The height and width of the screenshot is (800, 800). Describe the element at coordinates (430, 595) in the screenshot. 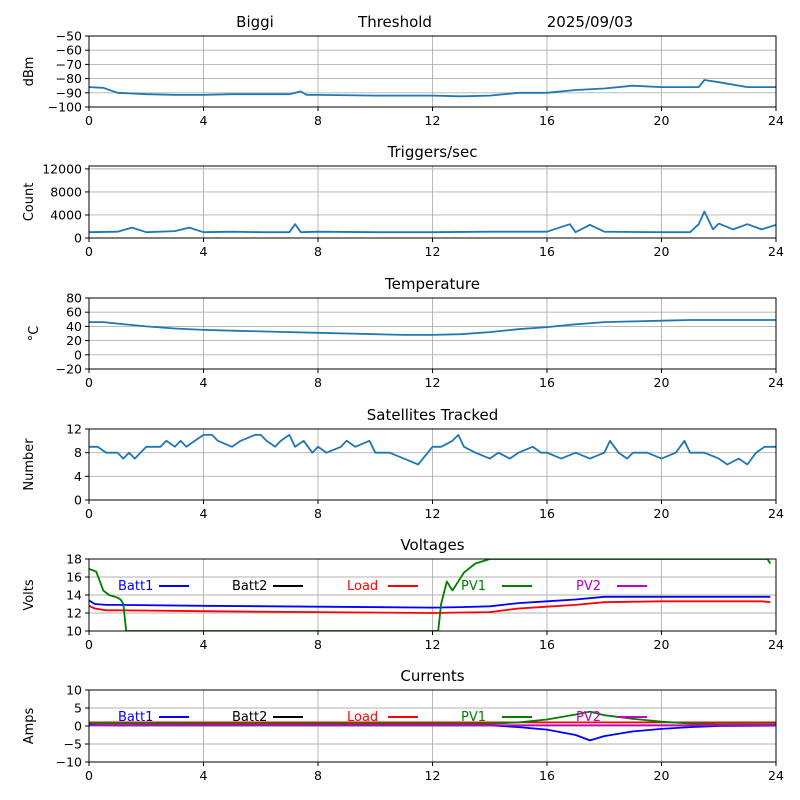

I see `series-voltages-pv1` at that location.